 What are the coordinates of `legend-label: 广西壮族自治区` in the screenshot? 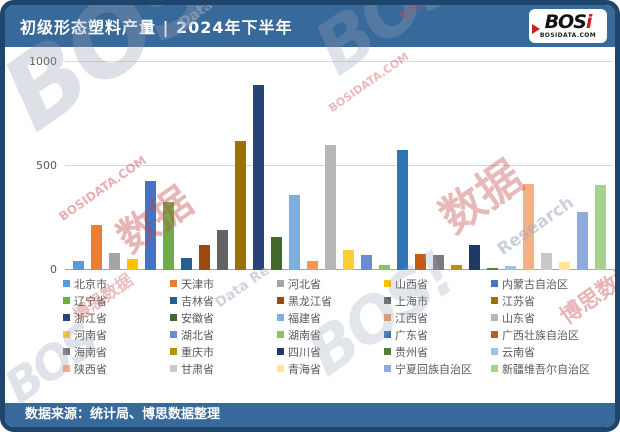 It's located at (540, 335).